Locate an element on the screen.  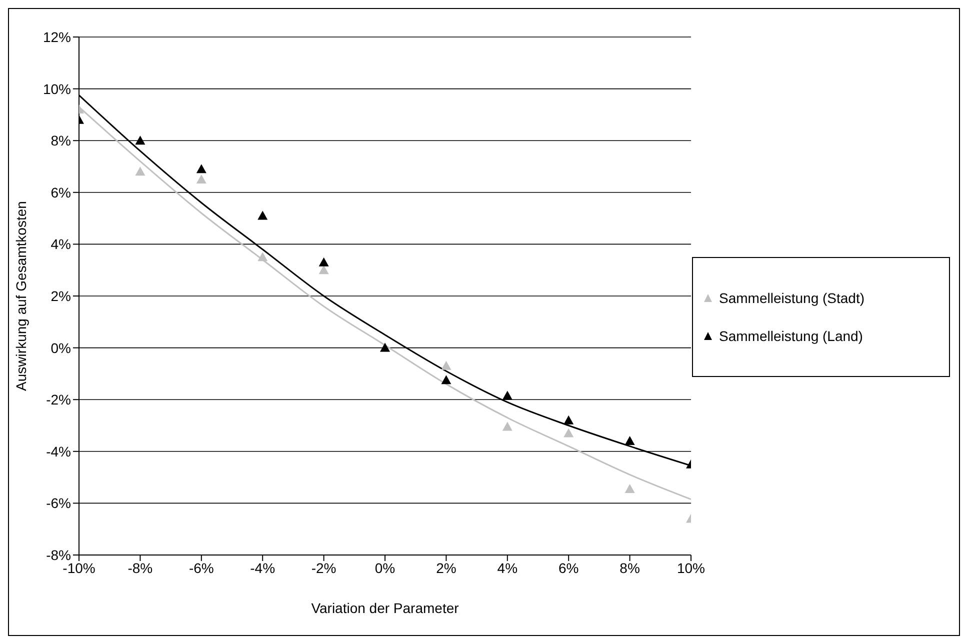
y-tick-label: 0% is located at coordinates (60, 348).